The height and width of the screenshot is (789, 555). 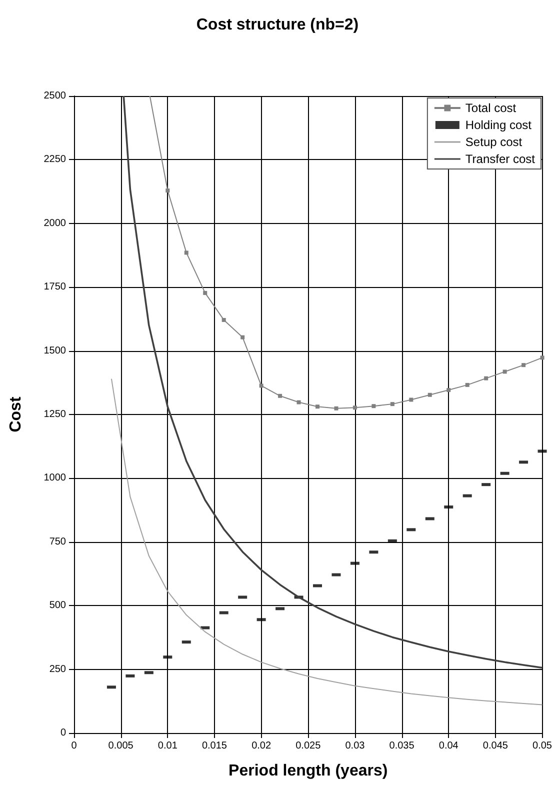 I want to click on x-tick-label: 0.045, so click(x=495, y=746).